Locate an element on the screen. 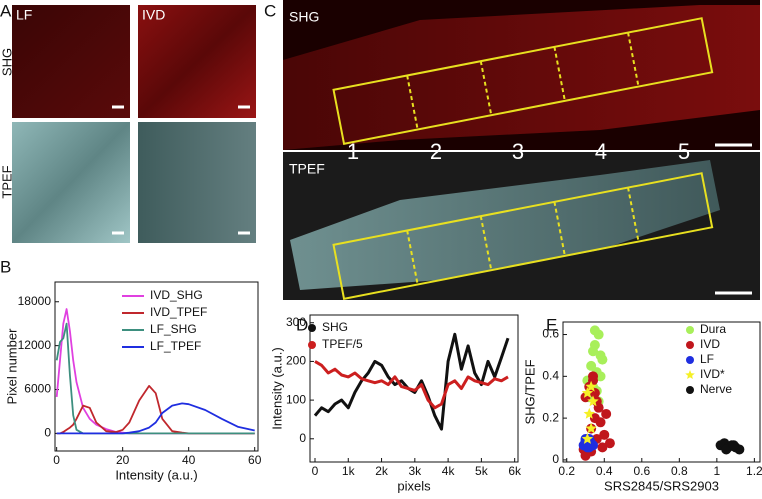 This screenshot has height=499, width=762. image-label: SHG is located at coordinates (304, 17).